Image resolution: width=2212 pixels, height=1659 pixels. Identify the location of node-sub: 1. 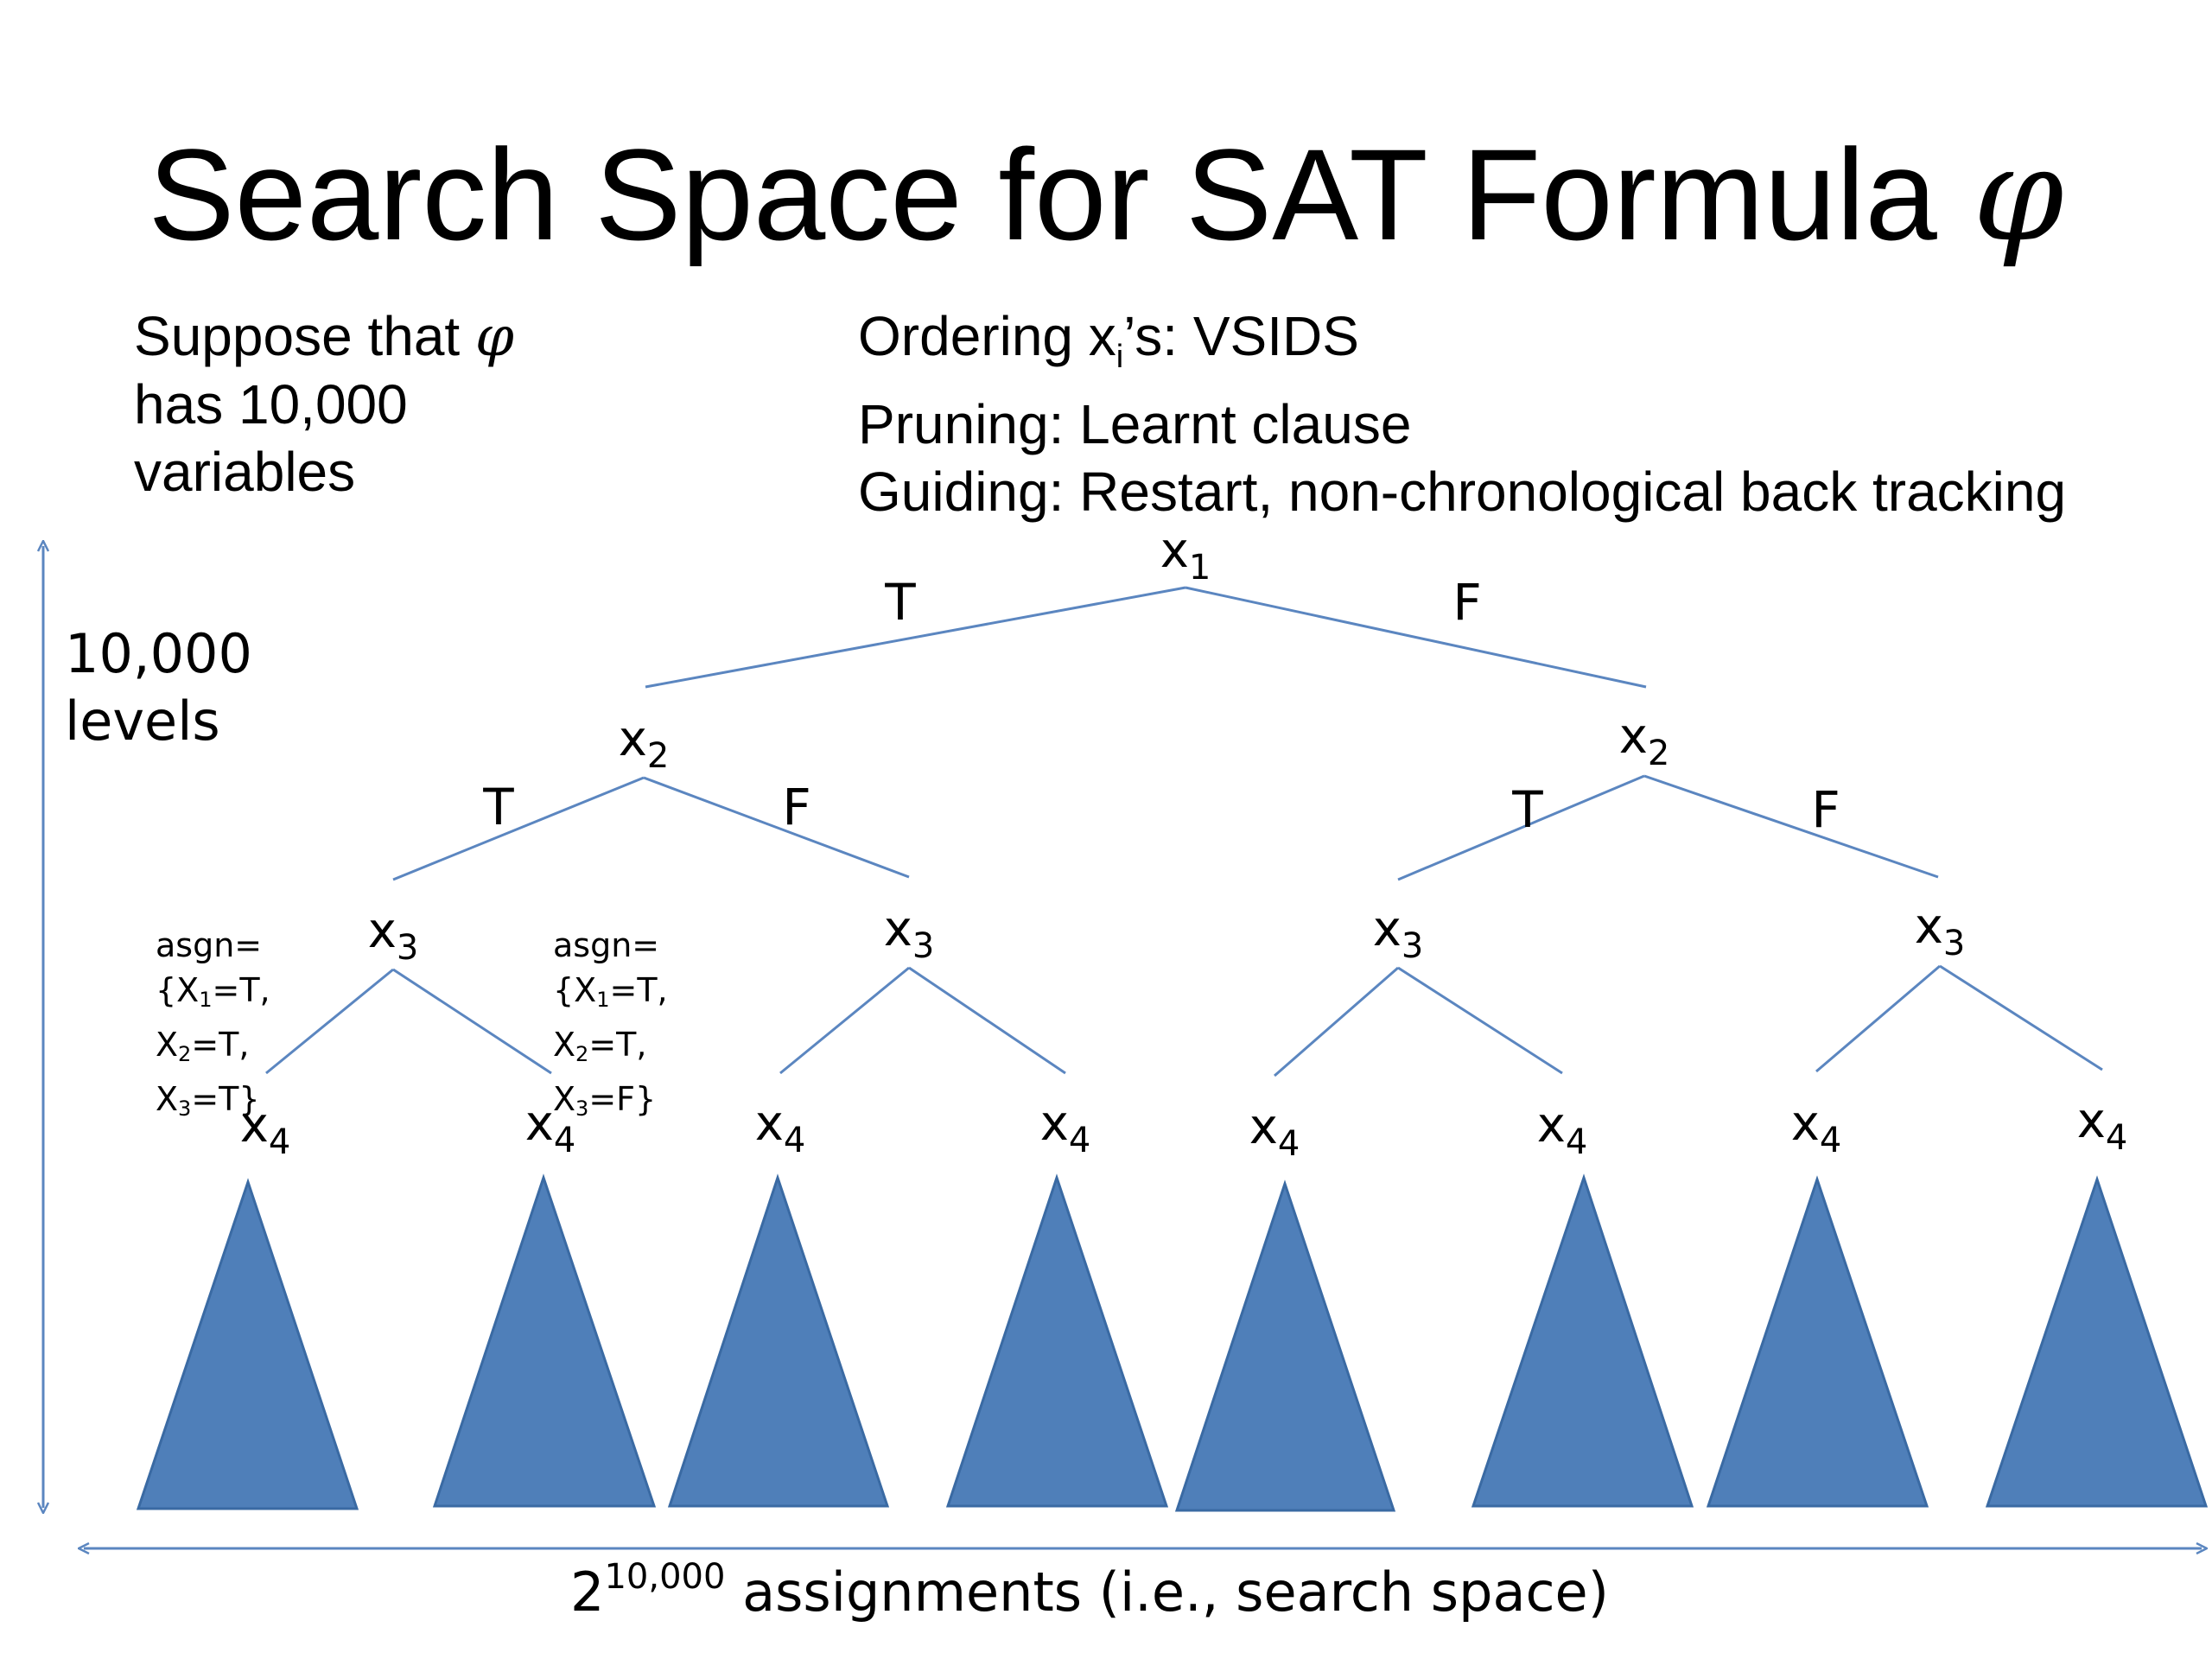
(1199, 568).